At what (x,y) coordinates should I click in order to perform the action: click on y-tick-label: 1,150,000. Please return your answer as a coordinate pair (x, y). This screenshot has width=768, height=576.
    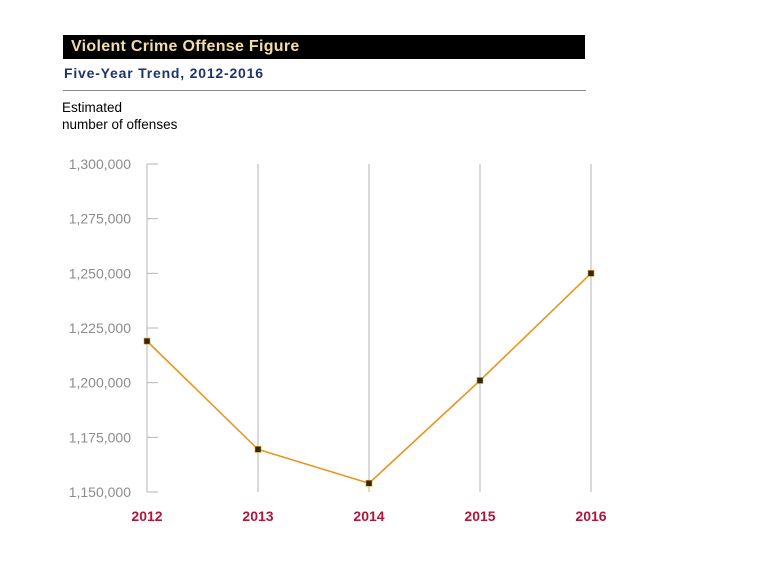
    Looking at the image, I should click on (100, 492).